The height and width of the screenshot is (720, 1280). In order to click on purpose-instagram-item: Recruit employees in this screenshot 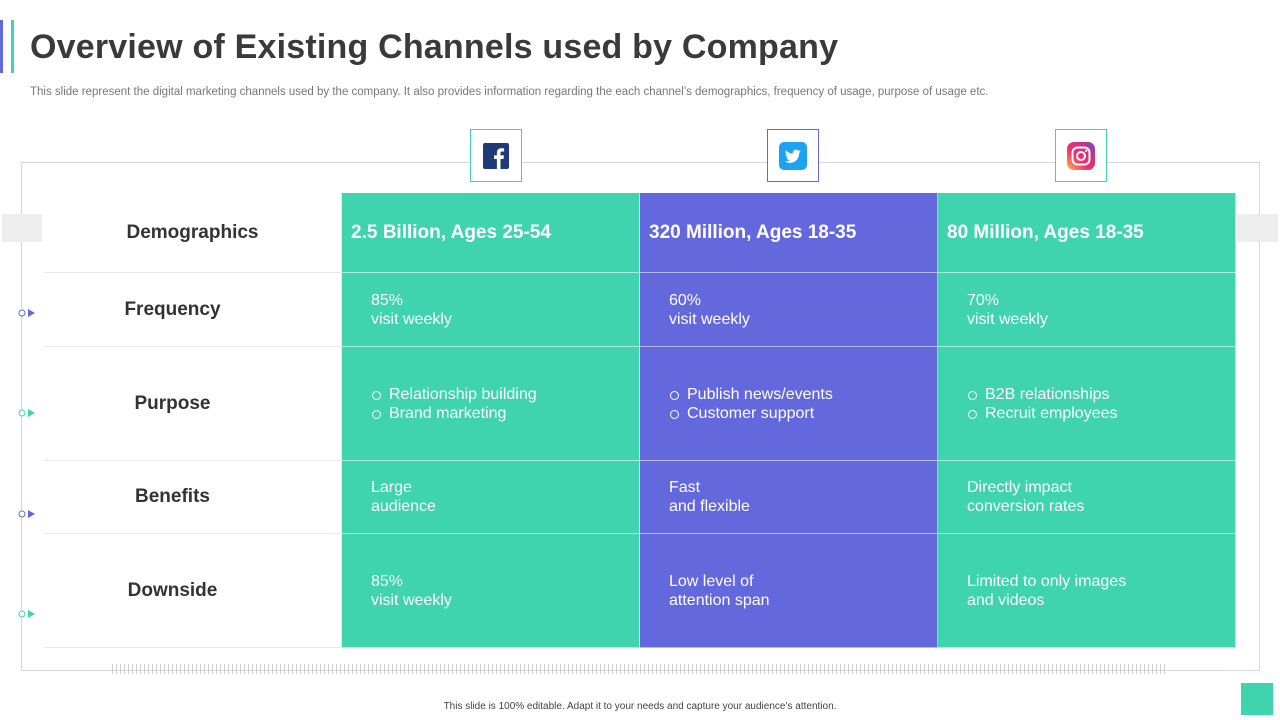, I will do `click(1042, 413)`.